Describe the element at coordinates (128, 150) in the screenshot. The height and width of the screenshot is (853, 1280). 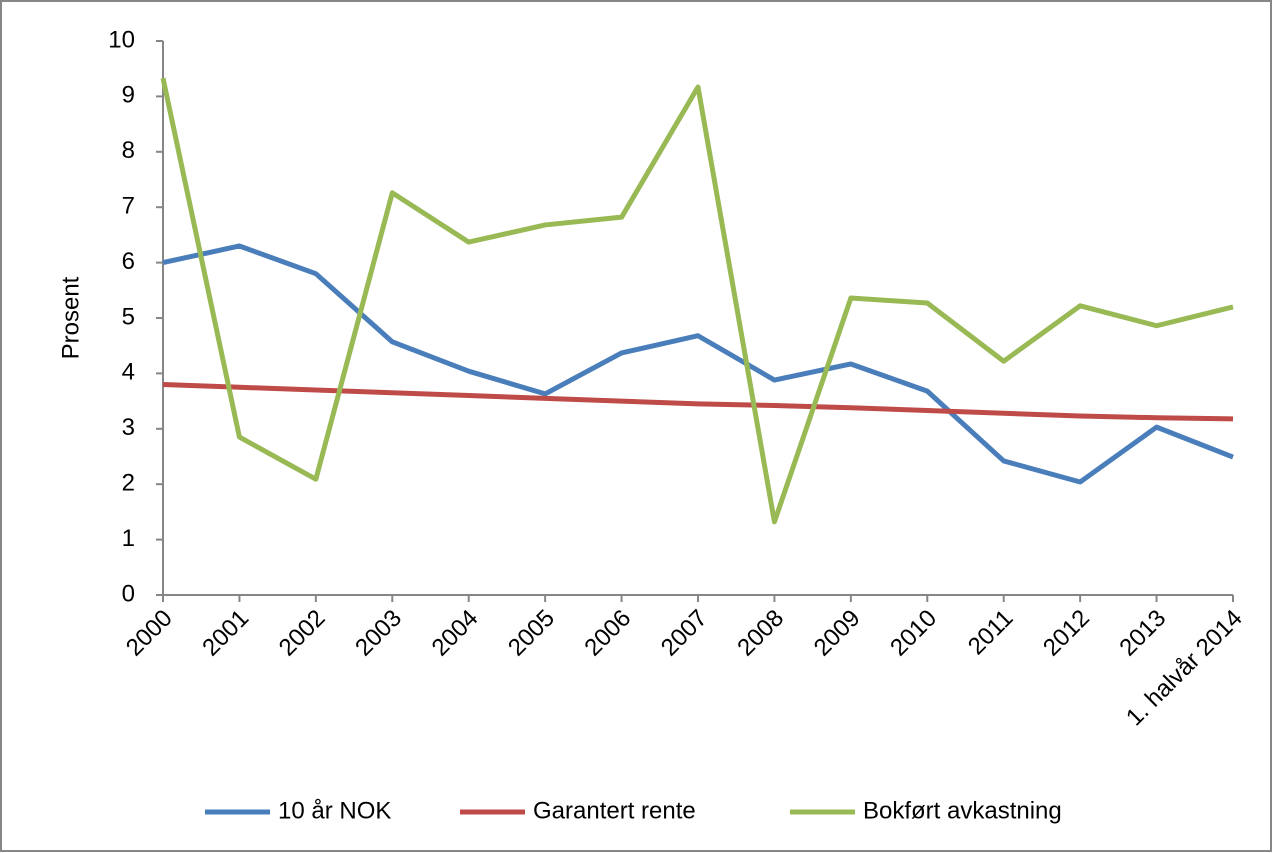
I see `y-tick-label: 8` at that location.